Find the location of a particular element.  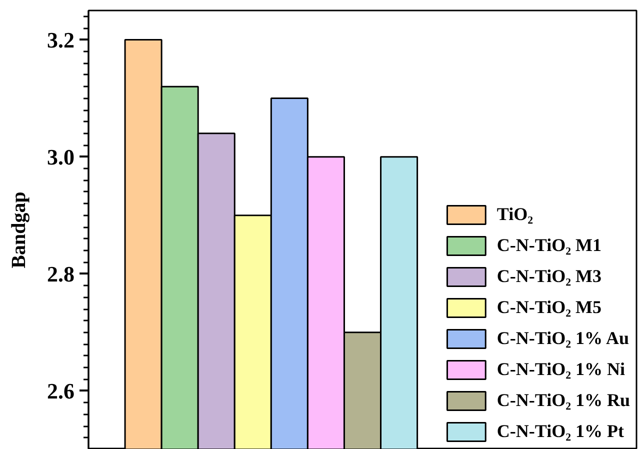

legend-label: C-N-TiO₂ 1% Ni is located at coordinates (560, 369).